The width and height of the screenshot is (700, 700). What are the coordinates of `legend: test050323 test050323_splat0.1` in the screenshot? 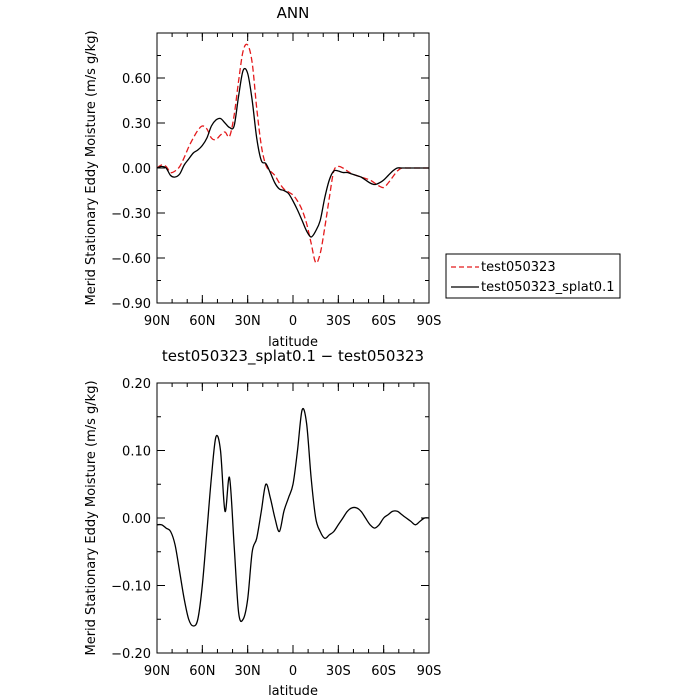 It's located at (533, 276).